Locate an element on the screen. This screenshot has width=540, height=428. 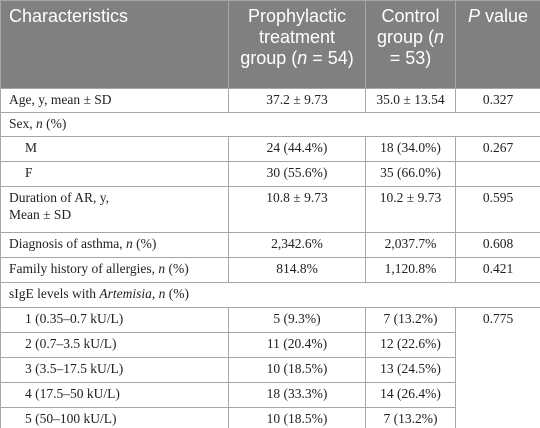
cell: 30 (55.6%) is located at coordinates (297, 174).